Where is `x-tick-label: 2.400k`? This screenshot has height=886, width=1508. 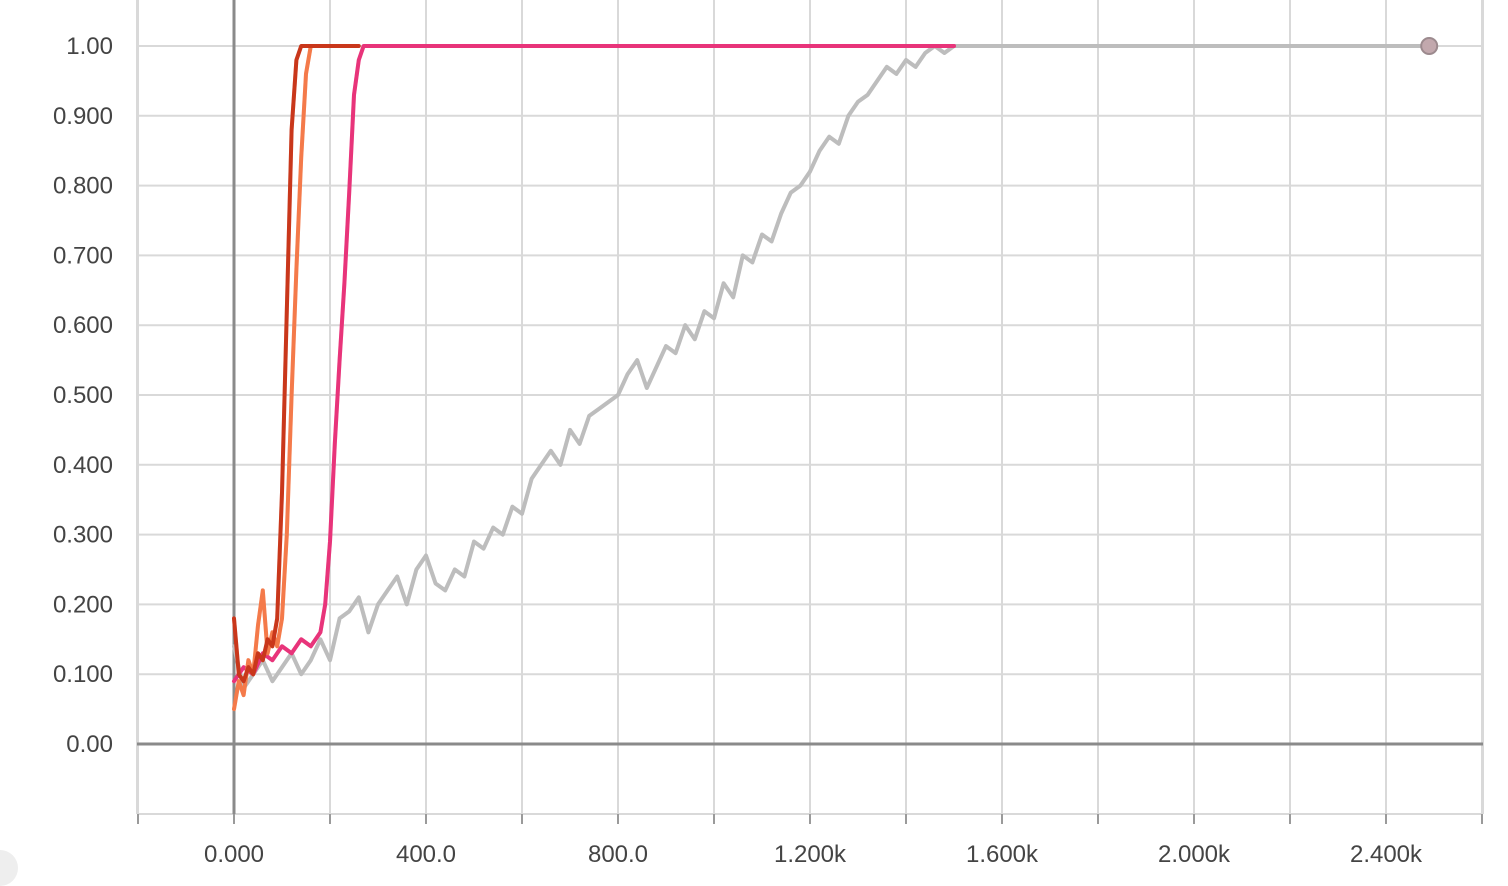 x-tick-label: 2.400k is located at coordinates (1386, 854).